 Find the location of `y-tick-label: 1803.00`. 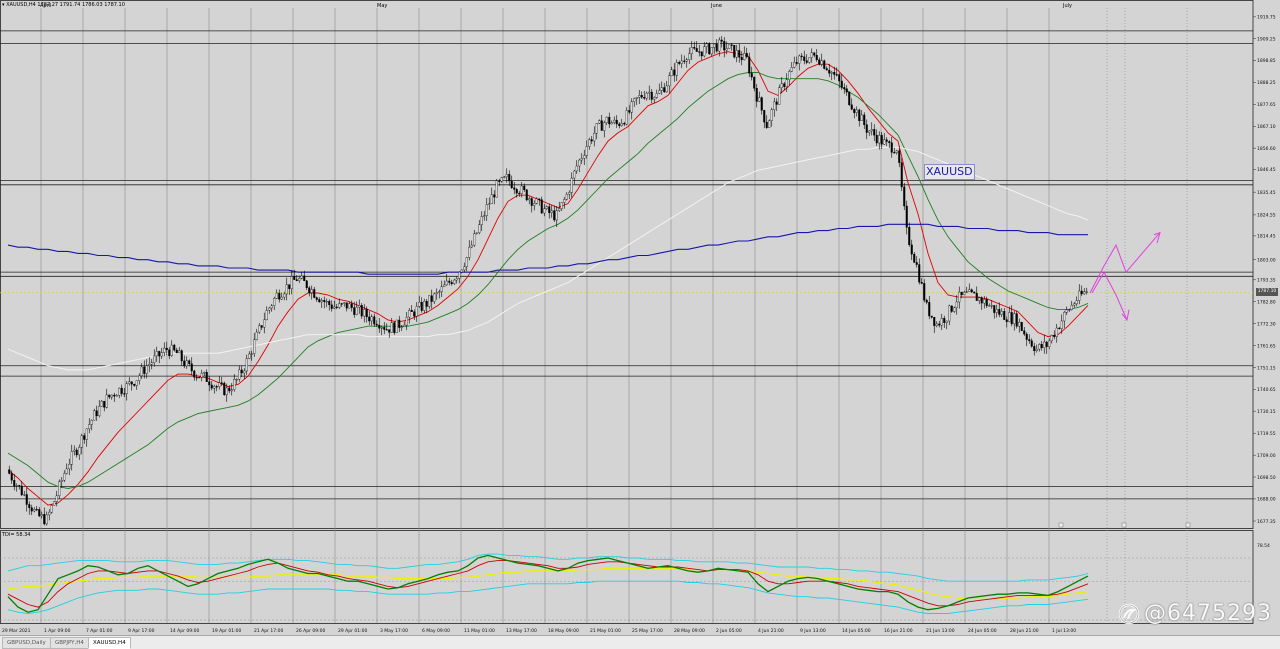

y-tick-label: 1803.00 is located at coordinates (1266, 260).